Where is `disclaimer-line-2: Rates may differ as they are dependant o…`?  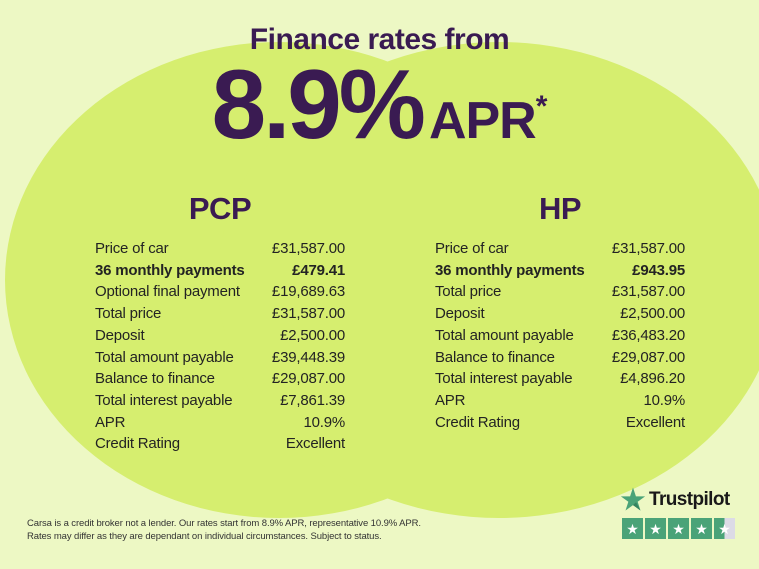 disclaimer-line-2: Rates may differ as they are dependant o… is located at coordinates (204, 536).